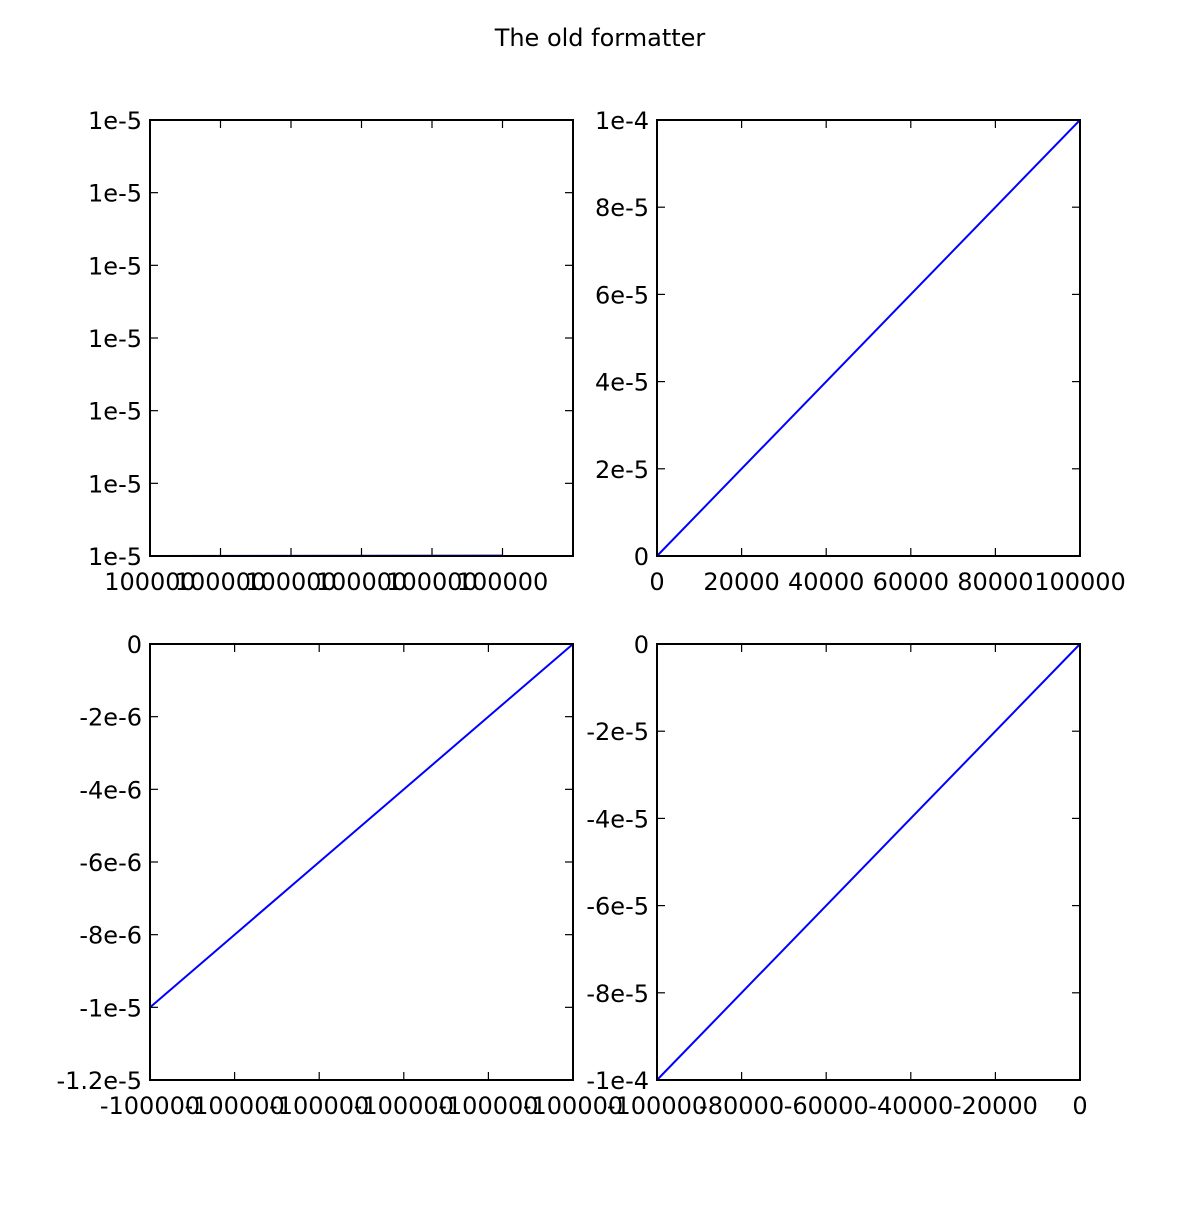  I want to click on y-tick-label: 1e-4, so click(622, 121).